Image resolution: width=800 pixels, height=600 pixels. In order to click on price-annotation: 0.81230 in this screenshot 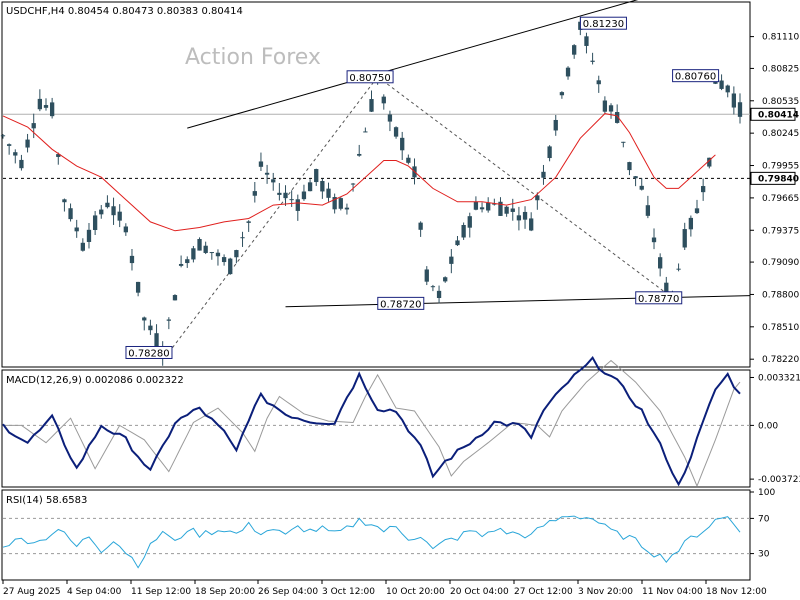, I will do `click(603, 23)`.